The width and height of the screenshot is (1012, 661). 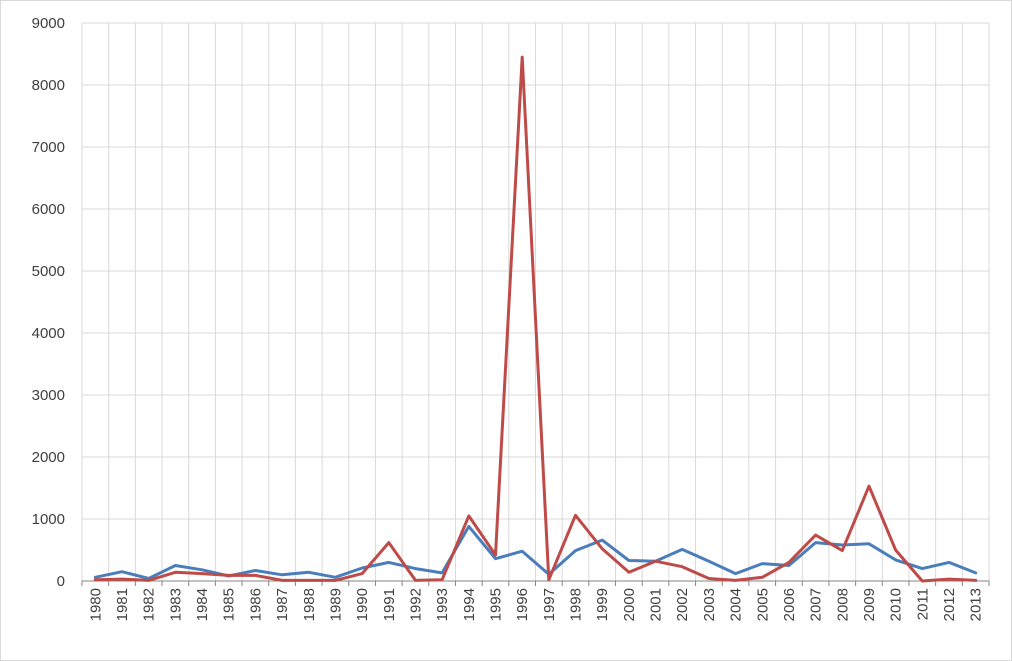 I want to click on x-tick-label: 2011, so click(x=922, y=604).